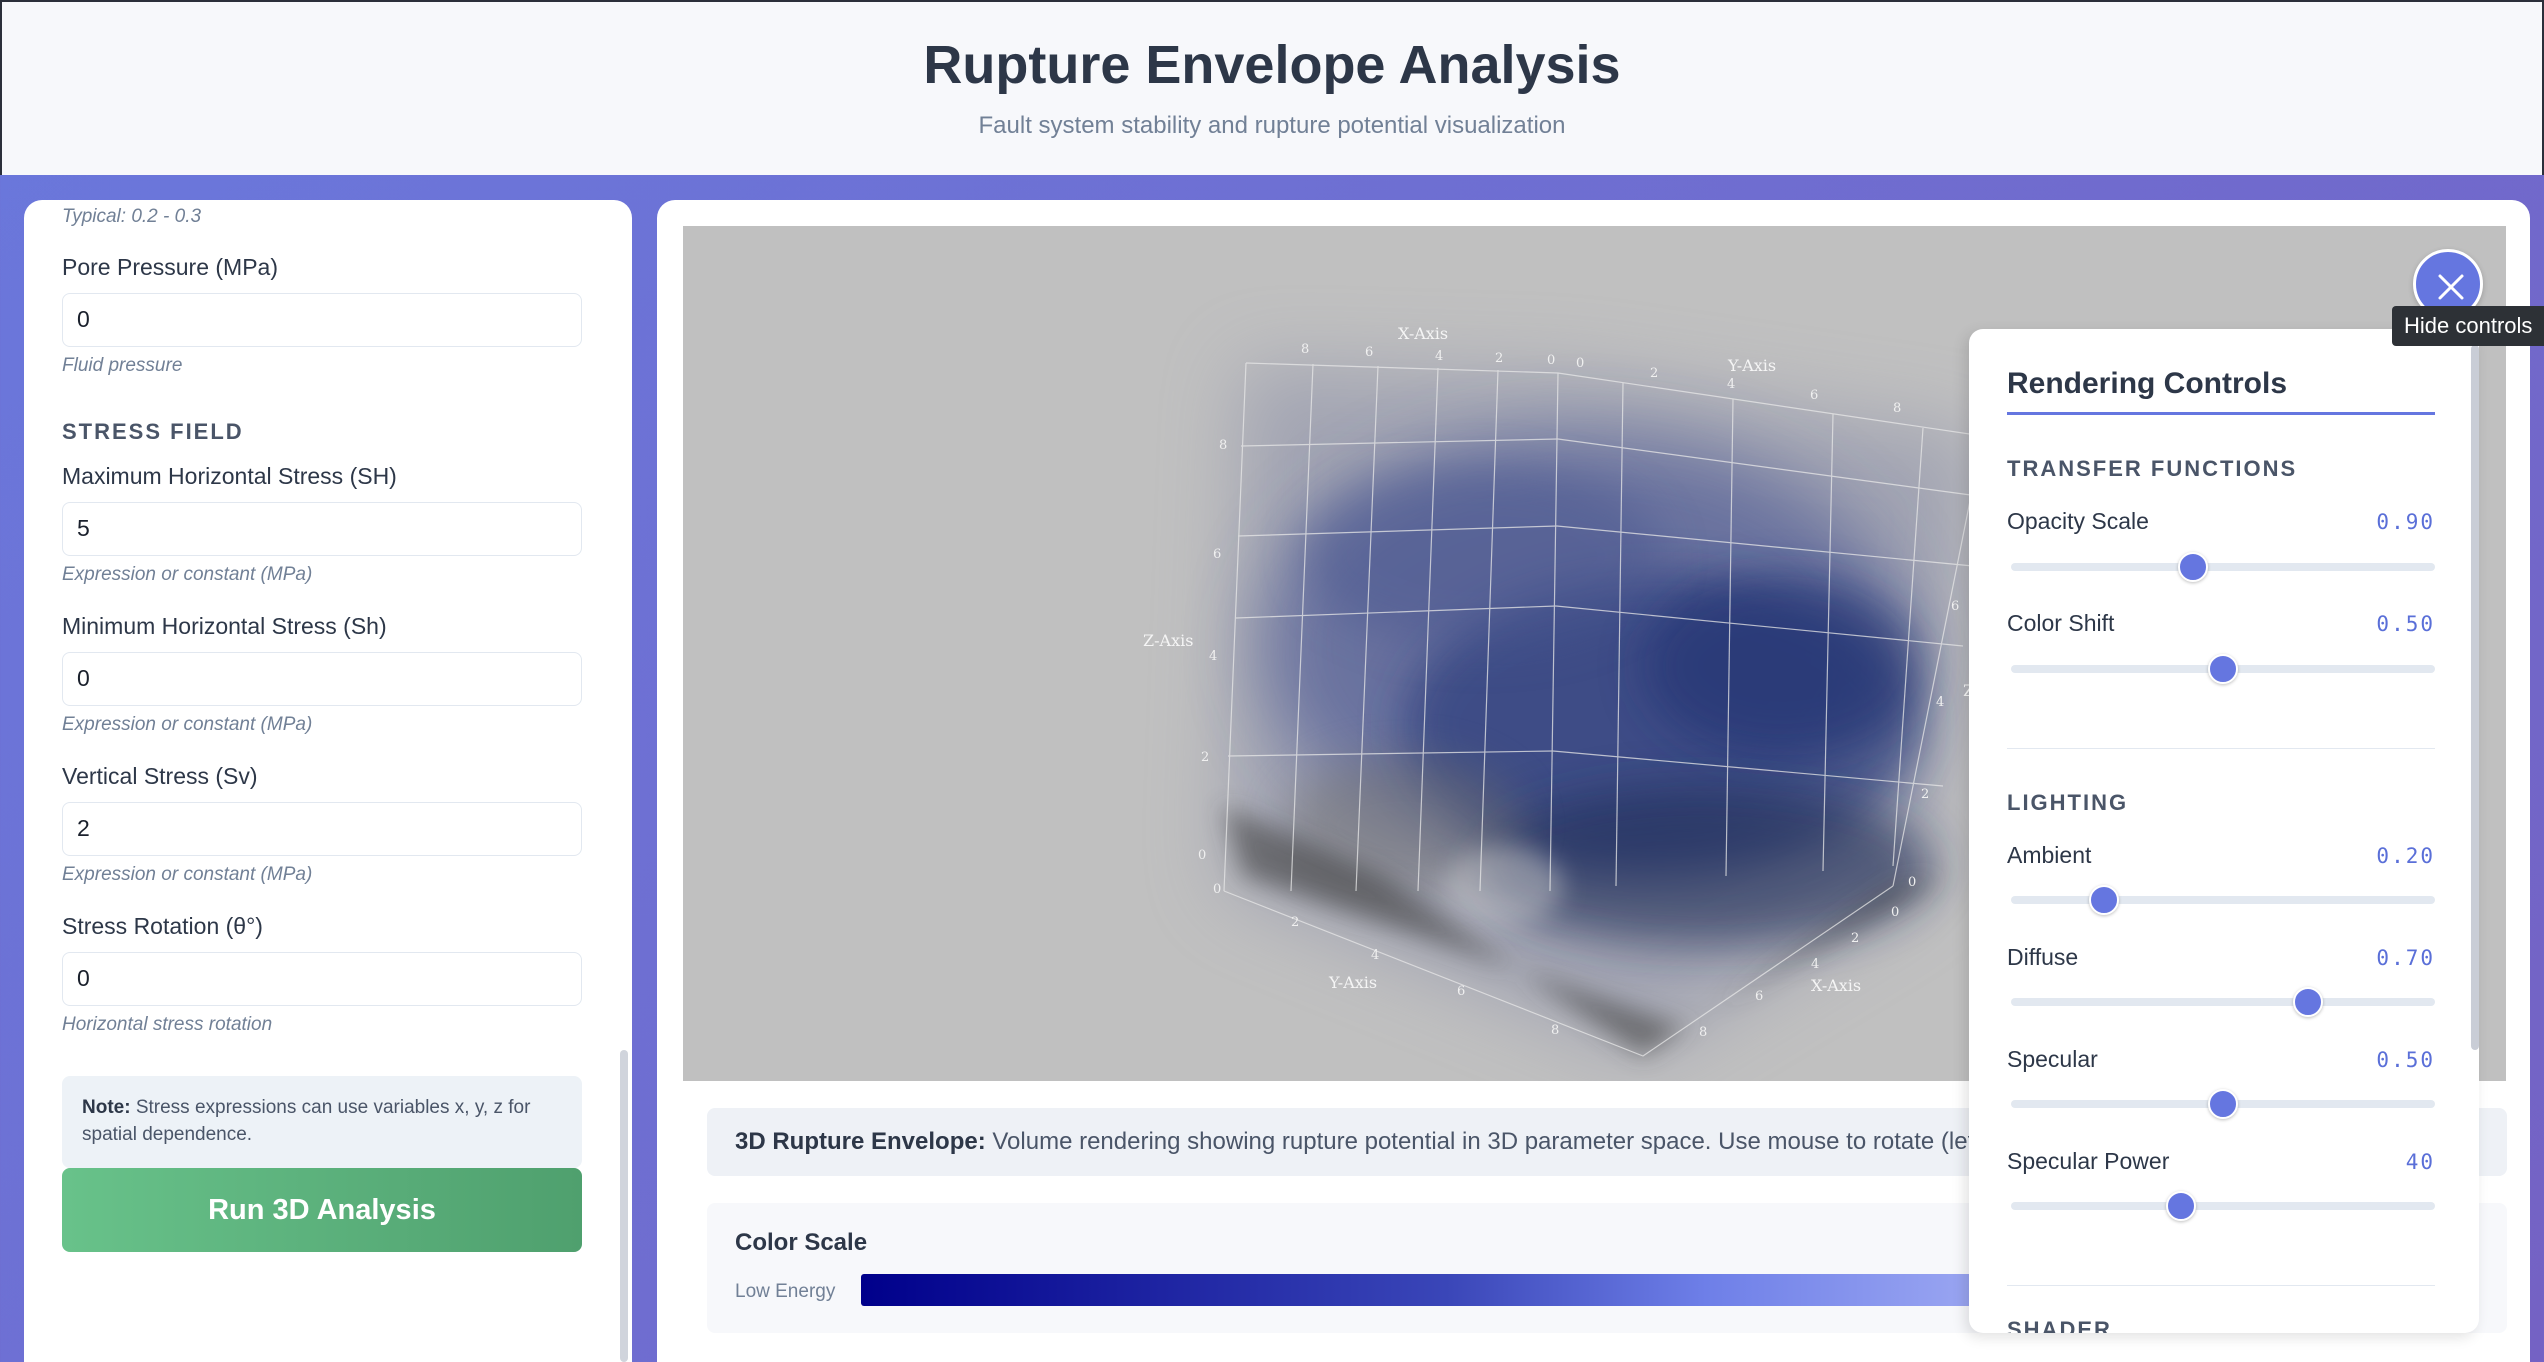  What do you see at coordinates (1836, 985) in the screenshot?
I see `x-axis-label-bottom: X-Axis` at bounding box center [1836, 985].